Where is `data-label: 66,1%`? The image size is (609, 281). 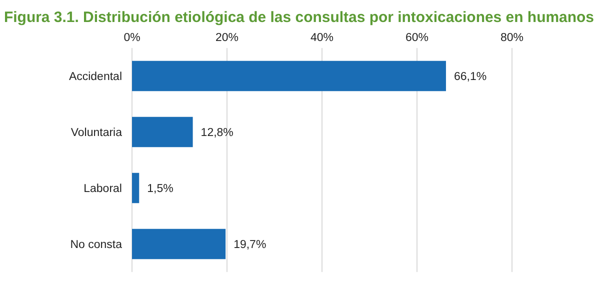 data-label: 66,1% is located at coordinates (470, 77).